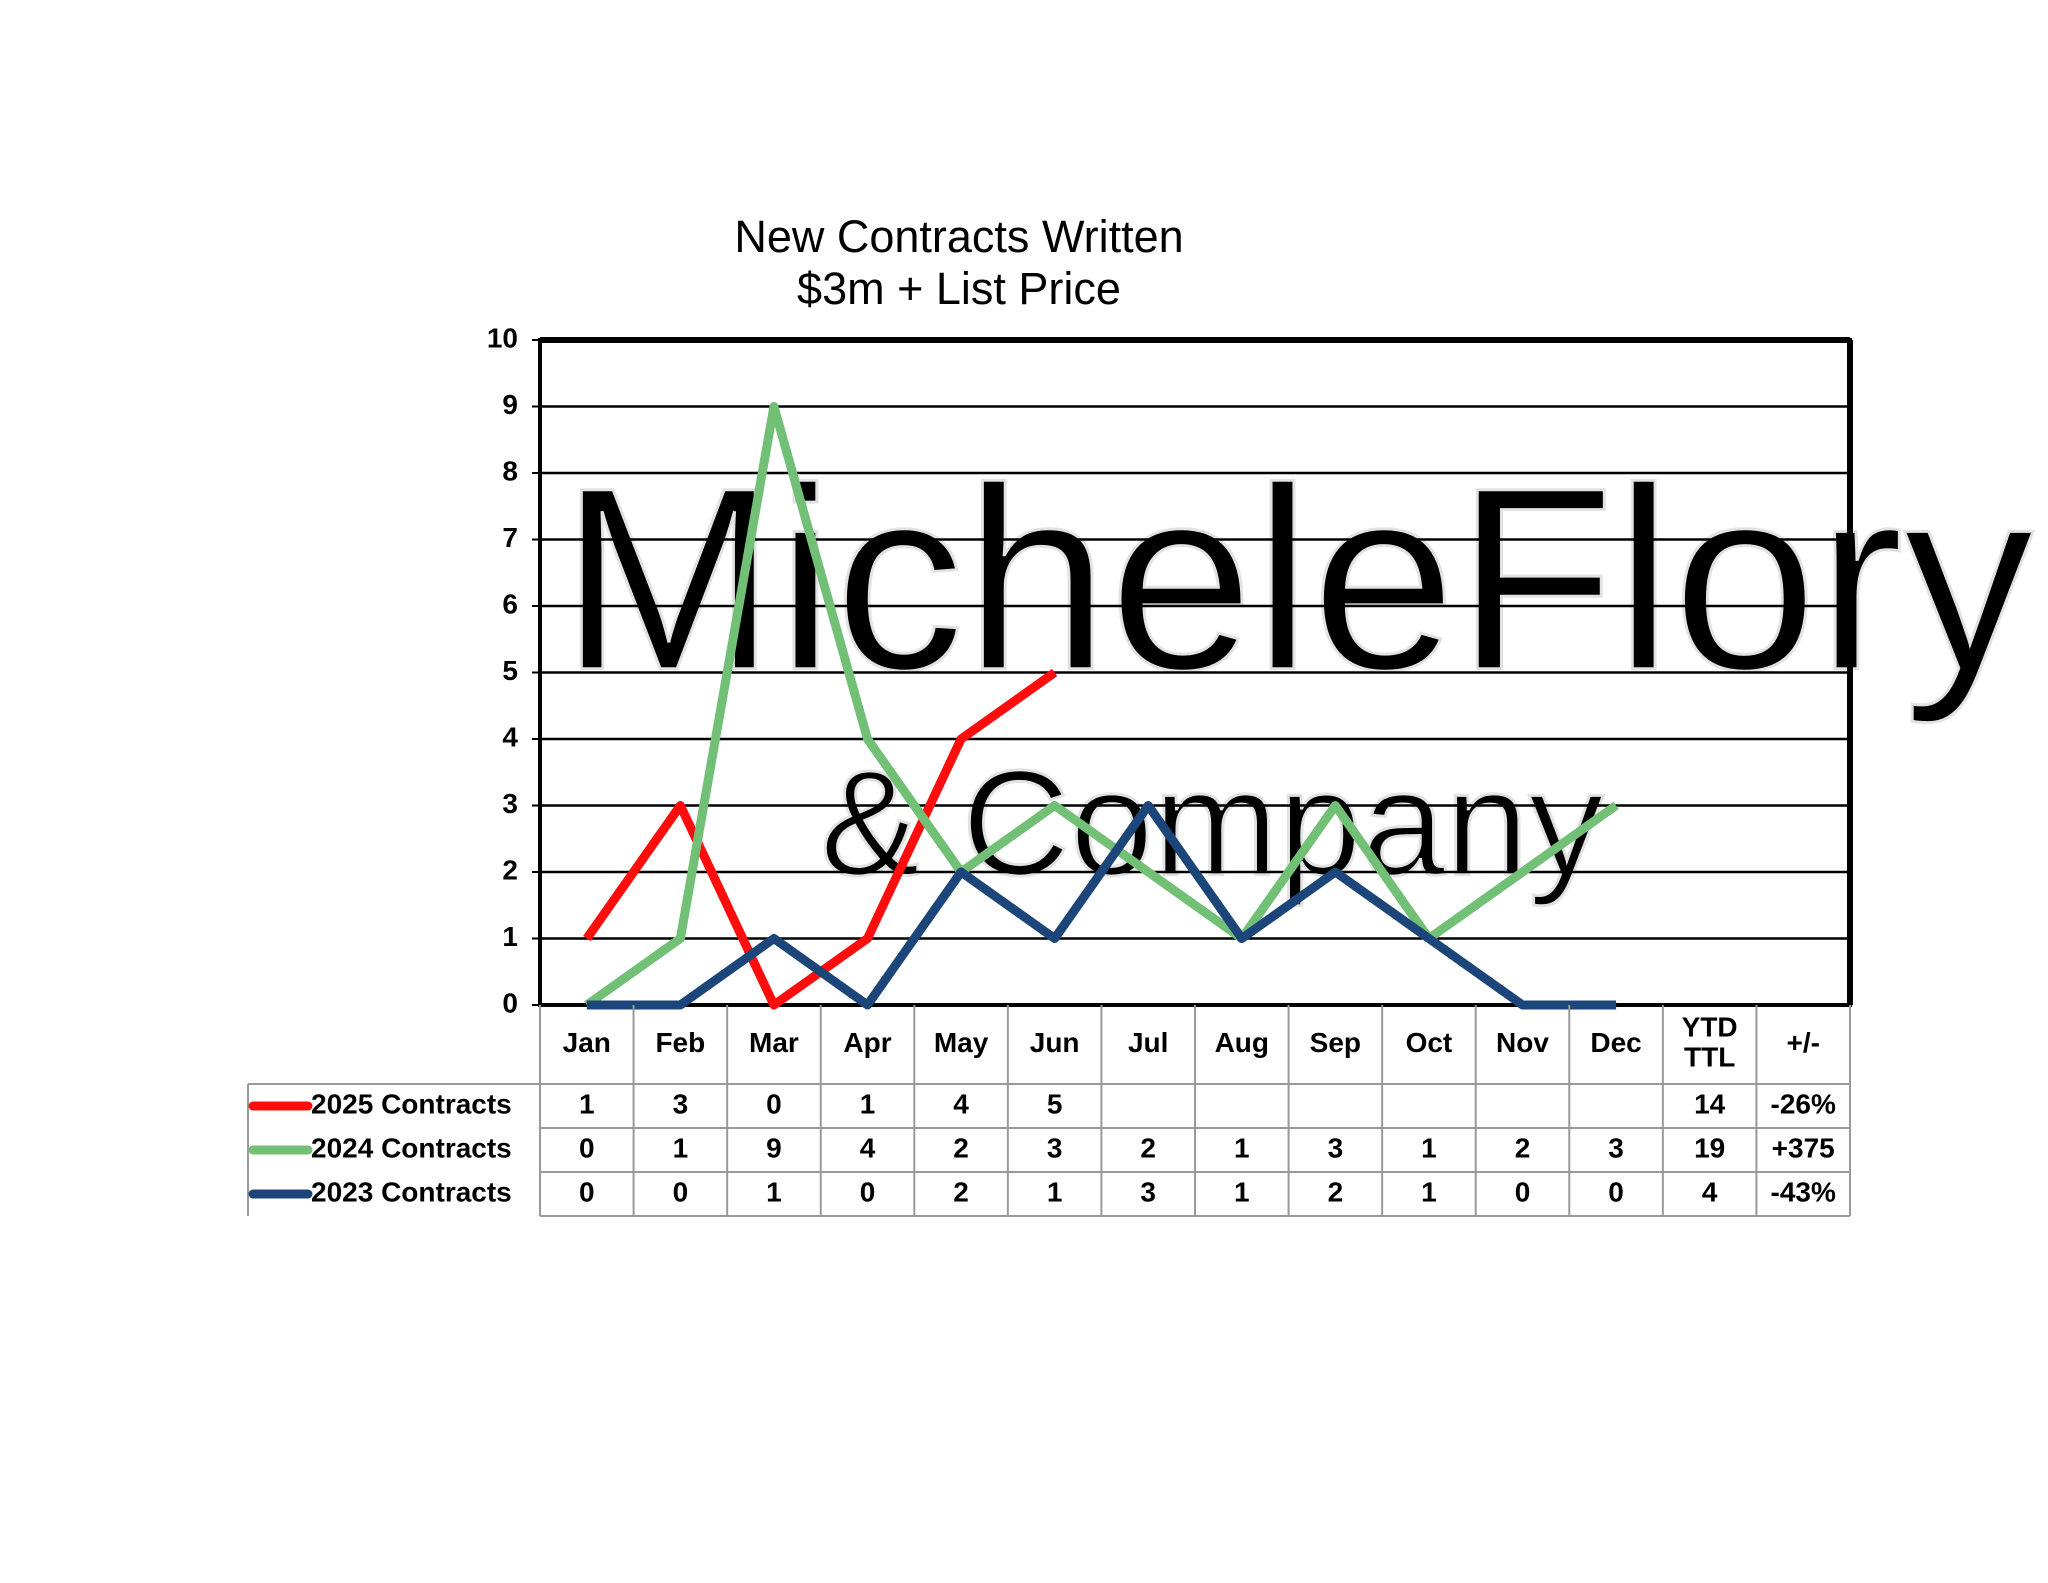  I want to click on table-header: YTD TTL, so click(1710, 1042).